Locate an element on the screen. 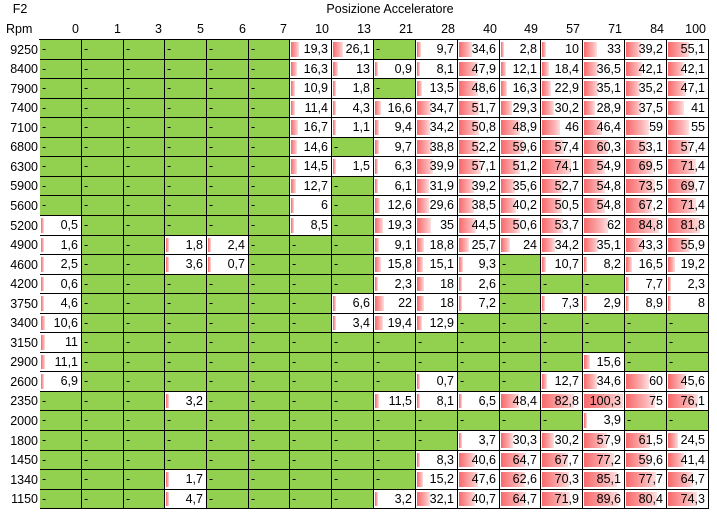 Image resolution: width=717 pixels, height=529 pixels. table-cell: 55,9 is located at coordinates (688, 245).